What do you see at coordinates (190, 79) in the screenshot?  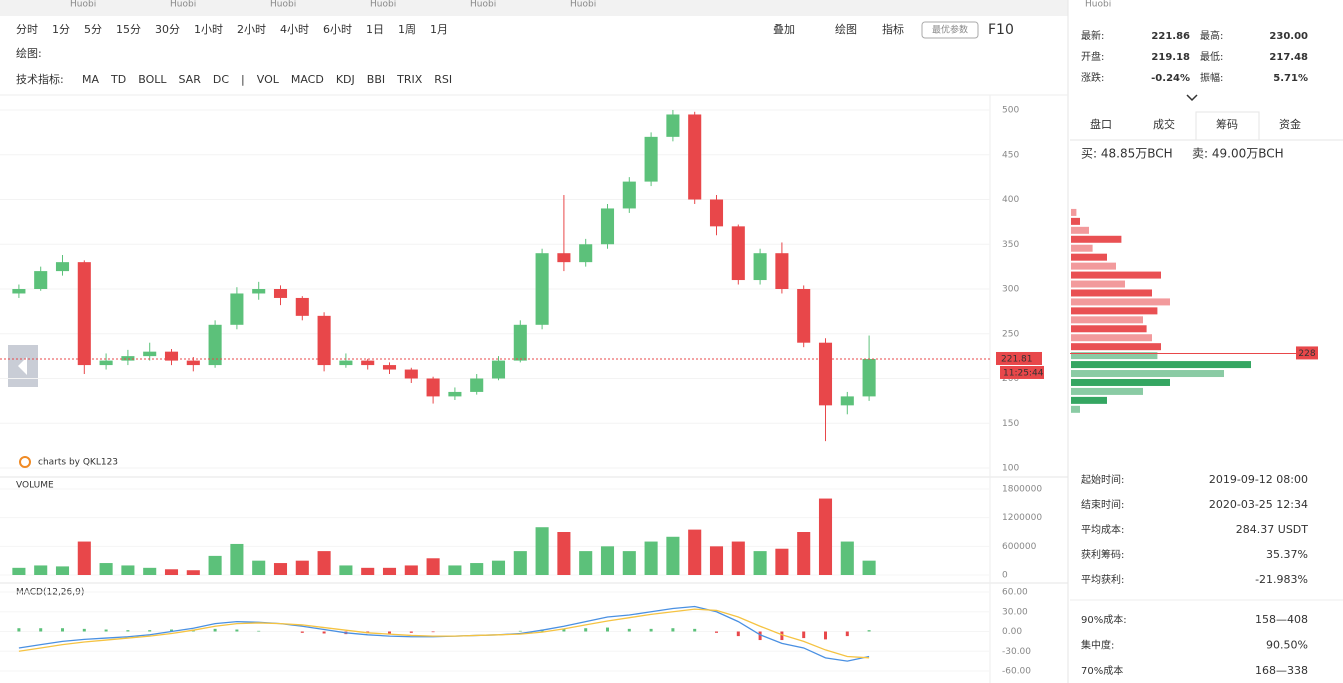 I see `indicator-button: SAR` at bounding box center [190, 79].